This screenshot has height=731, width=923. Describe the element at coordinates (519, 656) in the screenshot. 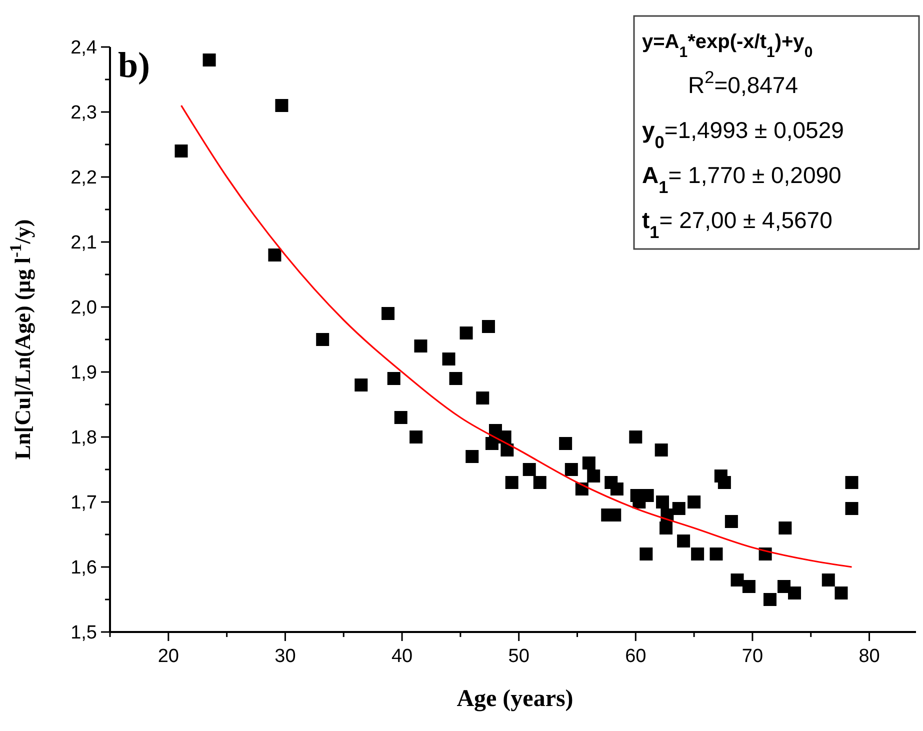

I see `x-tick-label: 50` at that location.